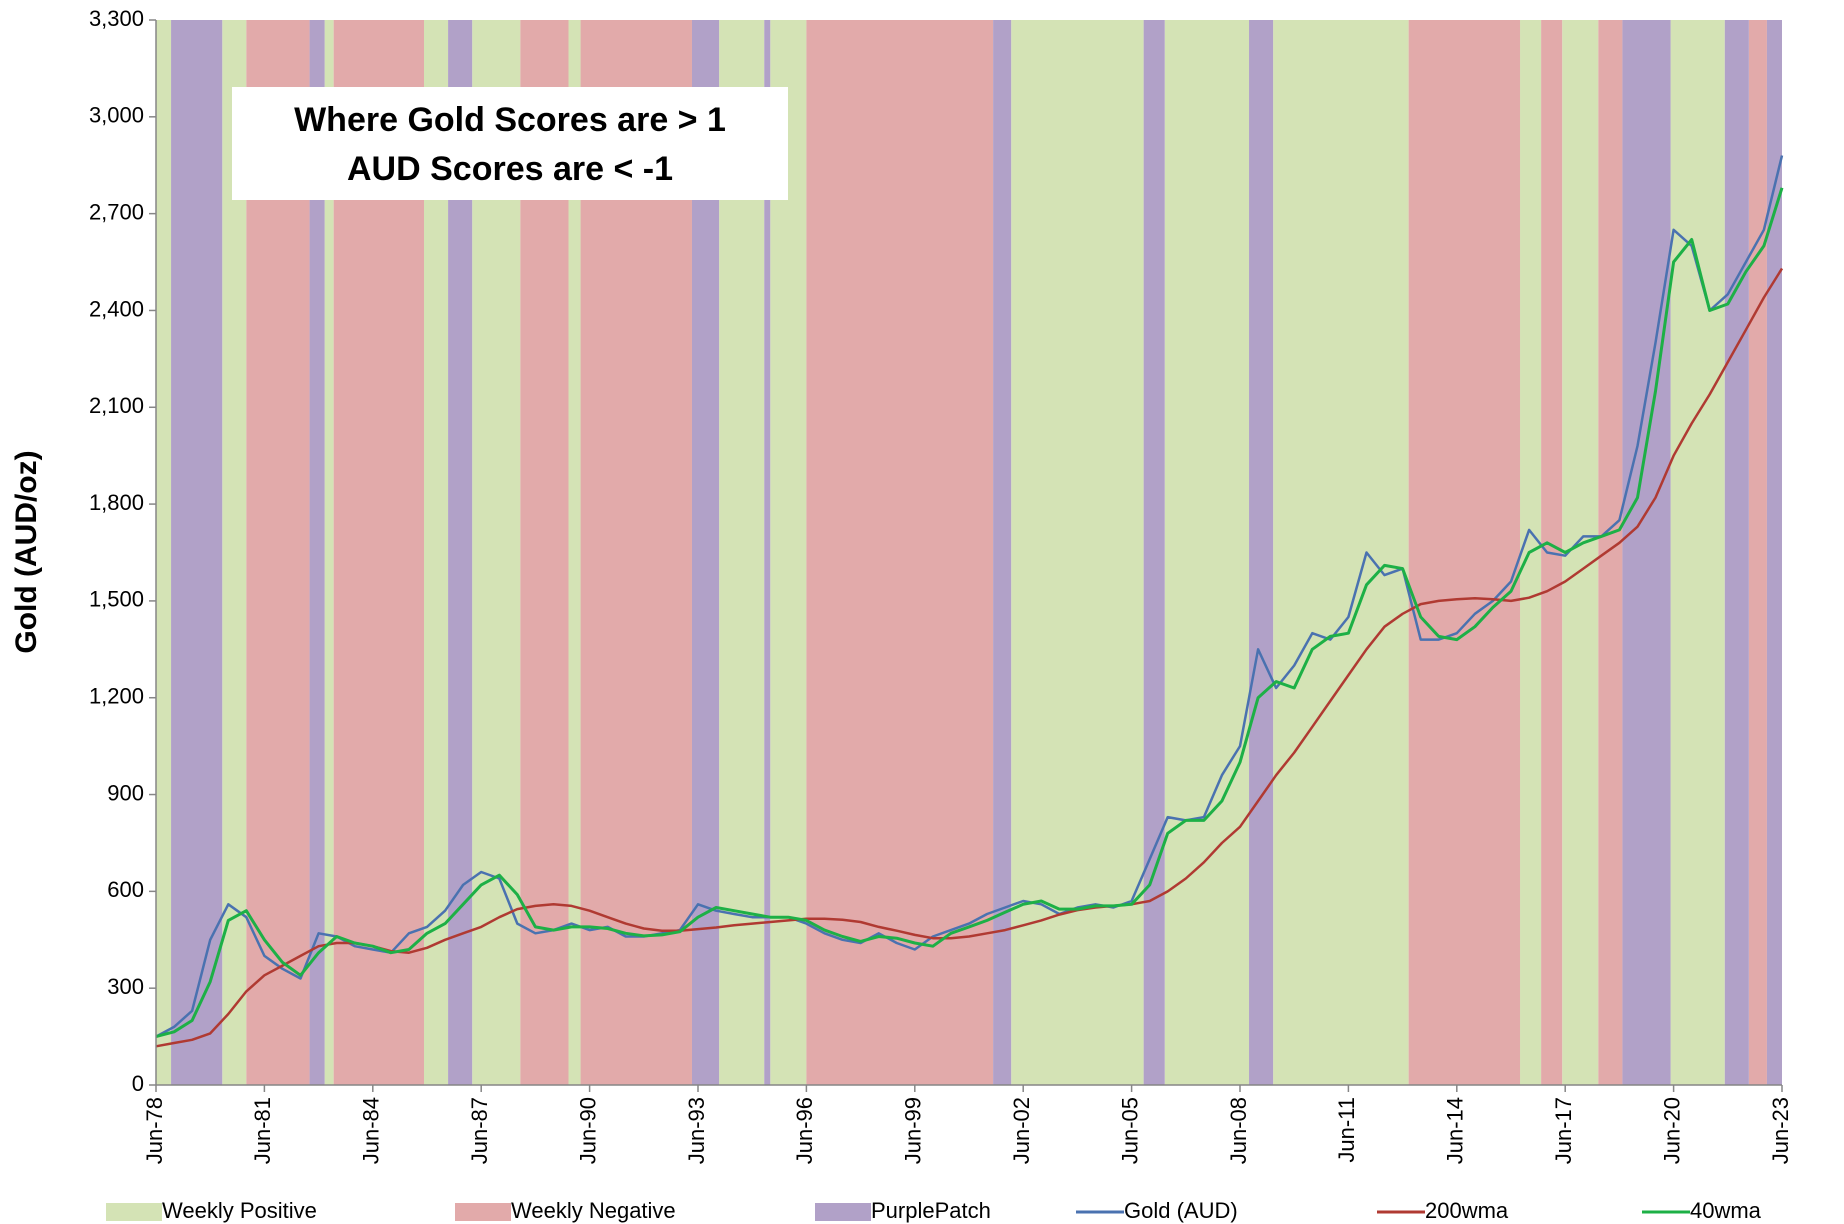 This screenshot has height=1224, width=1844. I want to click on x-tick-label: Jun-14, so click(1455, 1130).